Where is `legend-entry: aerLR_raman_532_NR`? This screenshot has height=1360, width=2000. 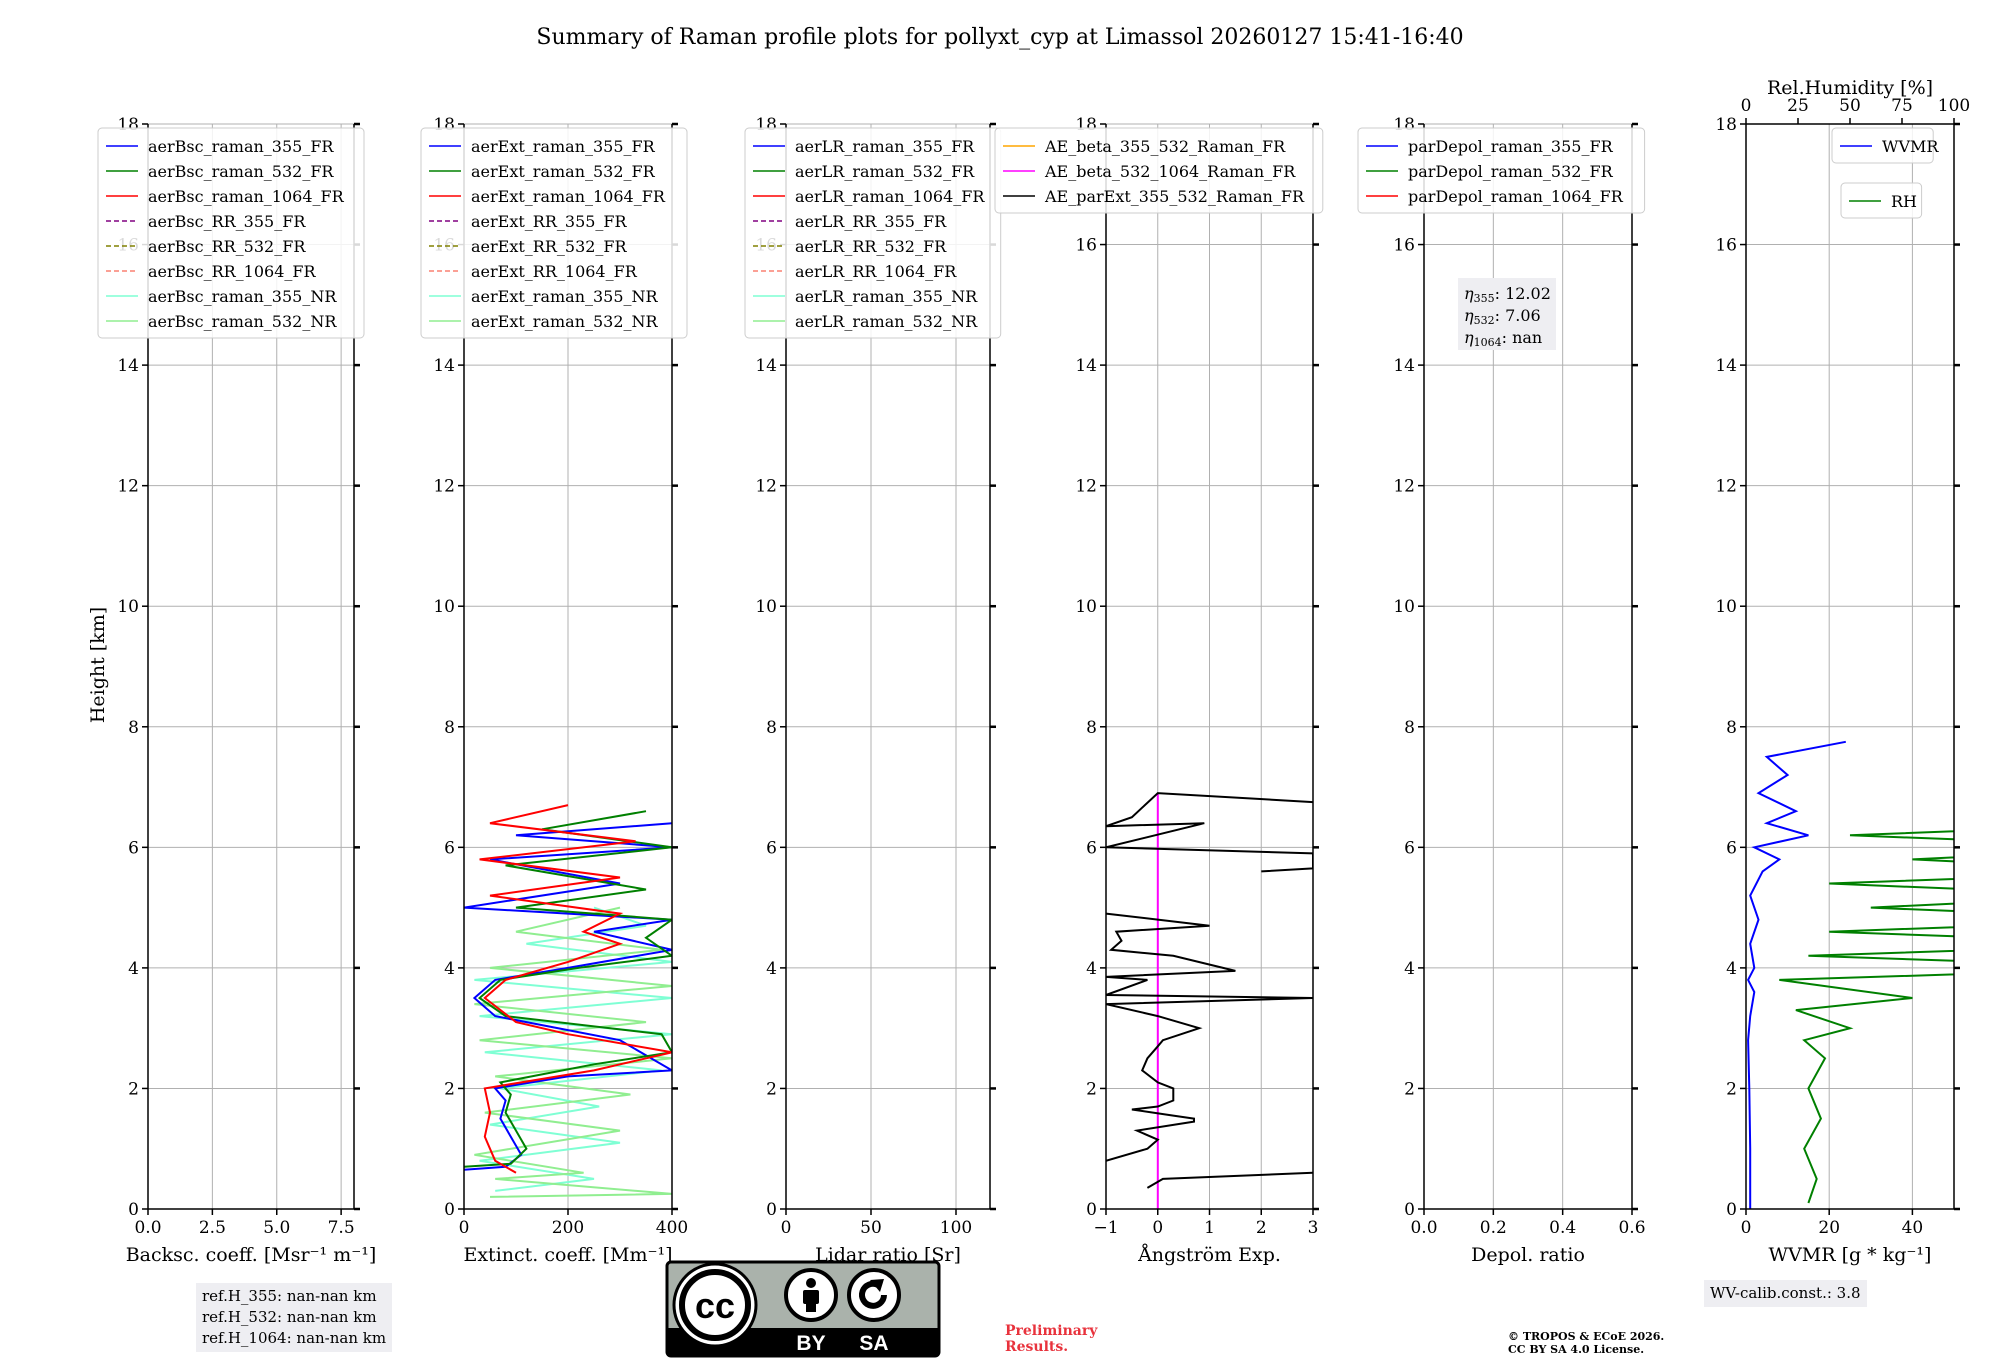 legend-entry: aerLR_raman_532_NR is located at coordinates (886, 321).